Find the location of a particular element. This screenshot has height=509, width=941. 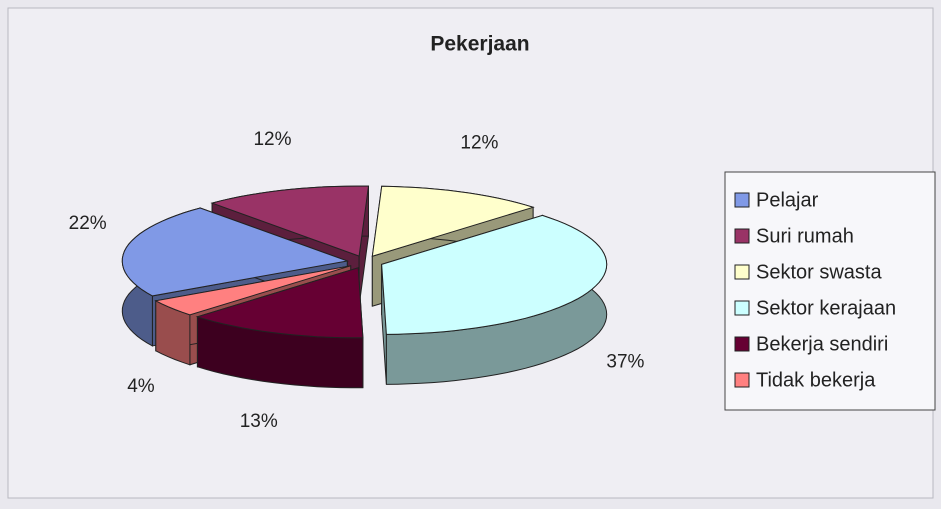

legend-label: Pelajar is located at coordinates (787, 200).